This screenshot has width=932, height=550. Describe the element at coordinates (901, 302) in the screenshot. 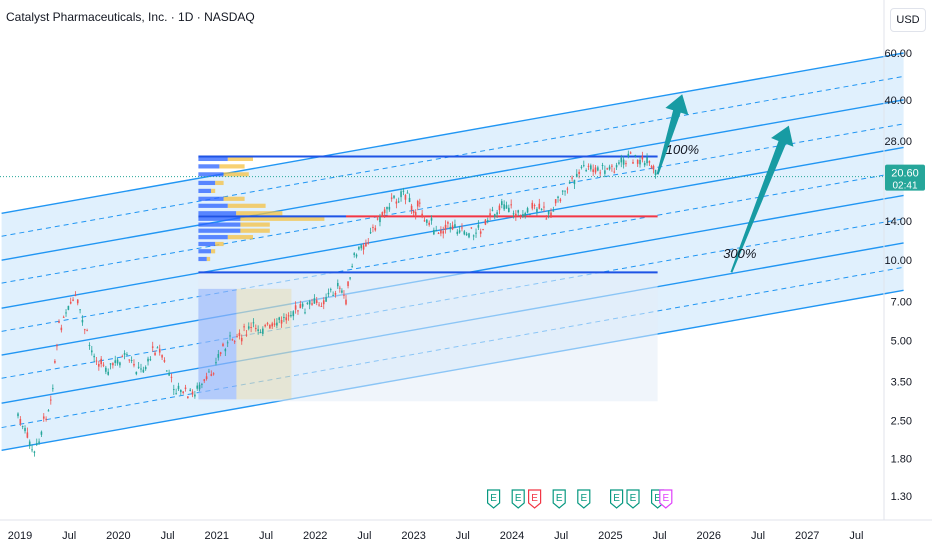

I see `price-axis-tick-label: 7.00` at that location.